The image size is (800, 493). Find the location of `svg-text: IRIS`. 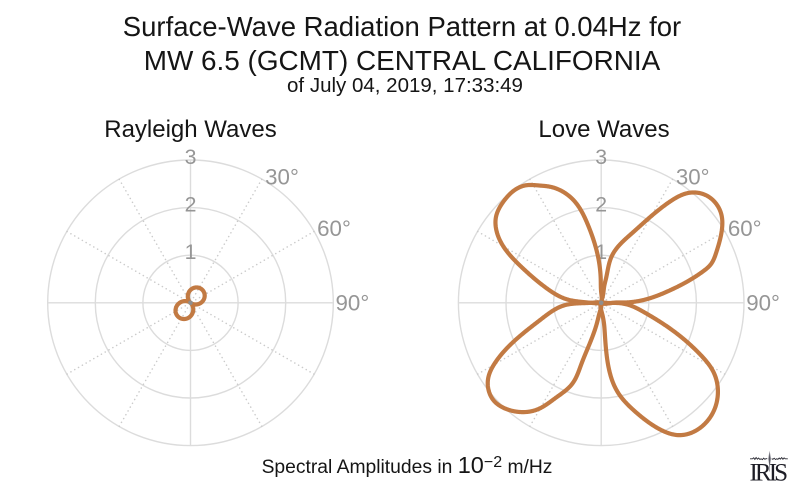

svg-text: IRIS is located at coordinates (769, 473).